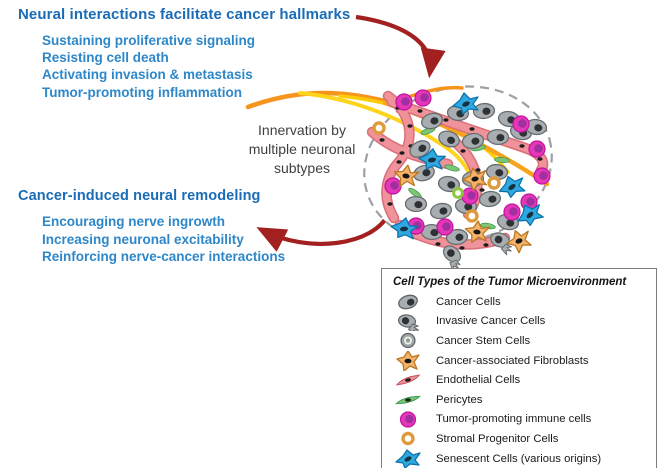 Image resolution: width=660 pixels, height=468 pixels. What do you see at coordinates (468, 301) in the screenshot?
I see `legend-label: Cancer Cells` at bounding box center [468, 301].